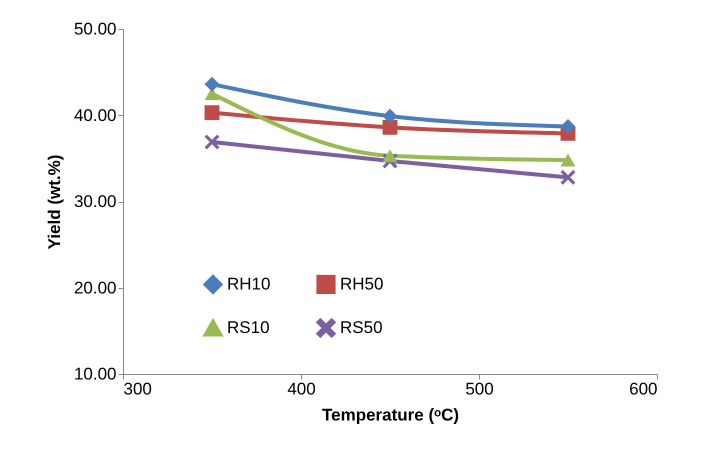  Describe the element at coordinates (479, 389) in the screenshot. I see `x-tick-label: 500` at that location.